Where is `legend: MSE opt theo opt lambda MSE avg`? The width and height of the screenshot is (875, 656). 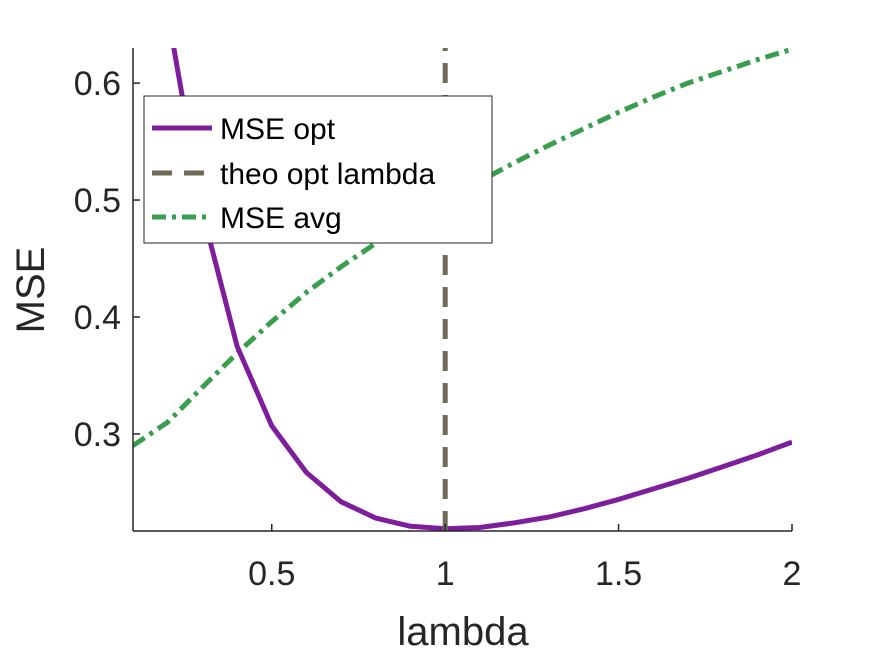
legend: MSE opt theo opt lambda MSE avg is located at coordinates (318, 169).